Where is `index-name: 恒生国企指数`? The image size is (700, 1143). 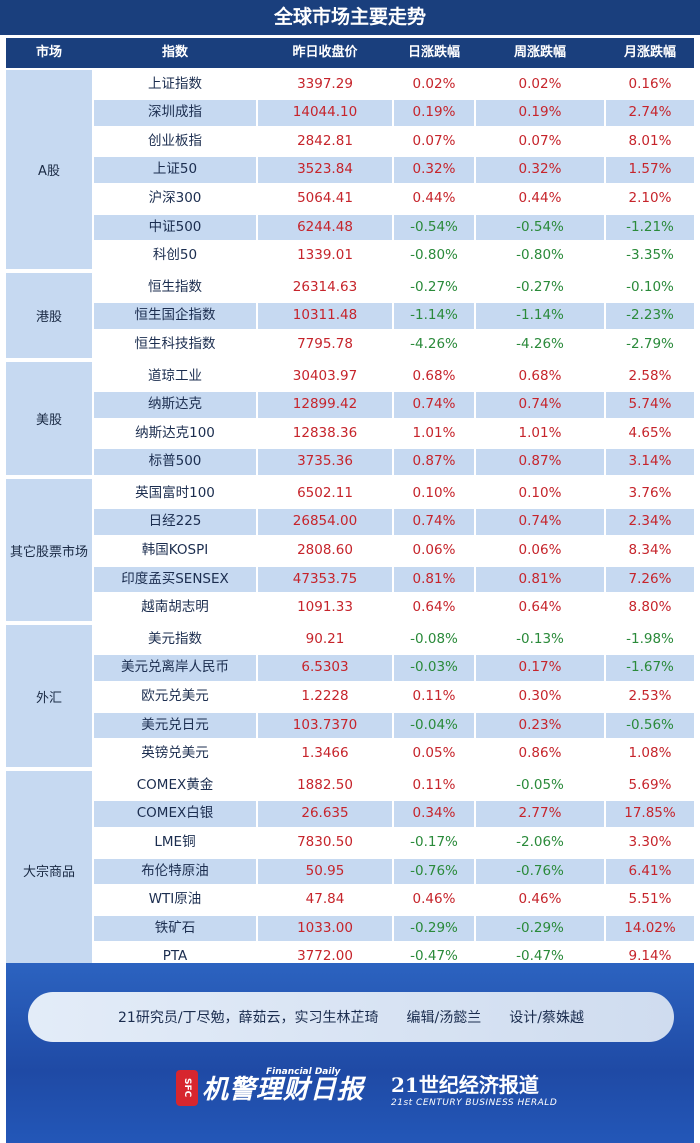 index-name: 恒生国企指数 is located at coordinates (175, 316).